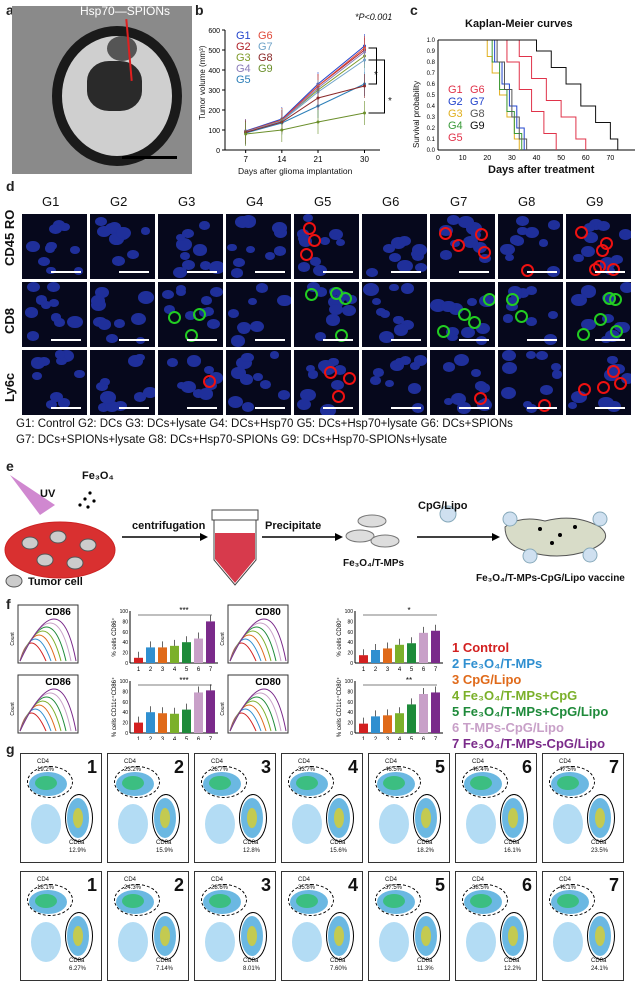  What do you see at coordinates (323, 201) in the screenshot?
I see `d-col-header: G5` at bounding box center [323, 201].